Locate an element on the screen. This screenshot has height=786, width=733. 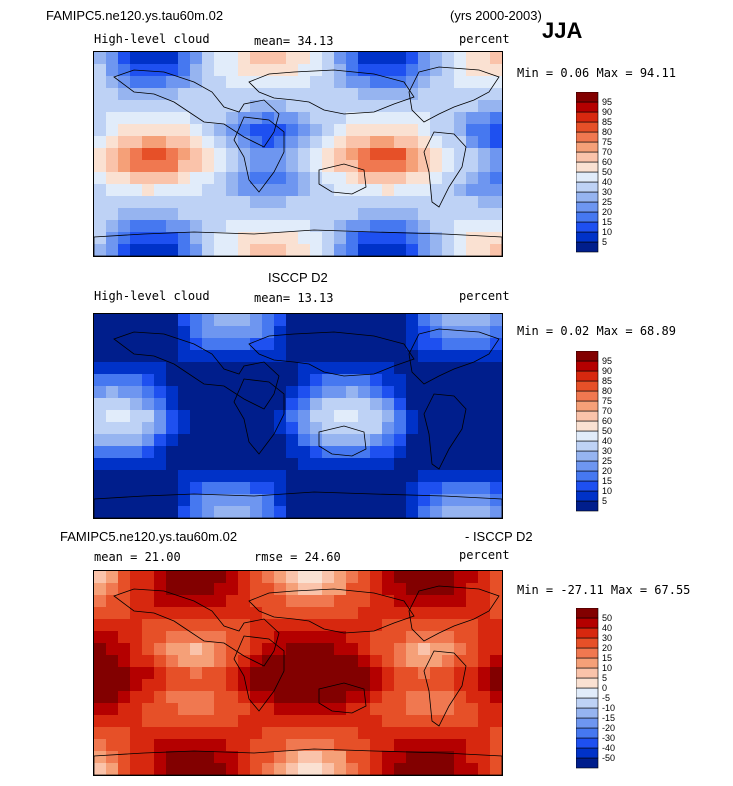
model-title: FAMIPC5.ne120.ys.tau60m.02 is located at coordinates (135, 15).